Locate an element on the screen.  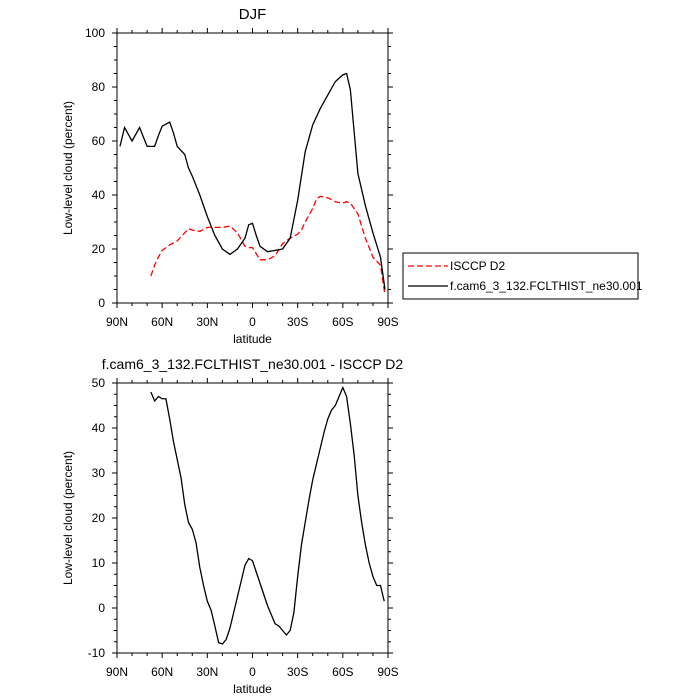
y-tick-label: 10 is located at coordinates (99, 563).